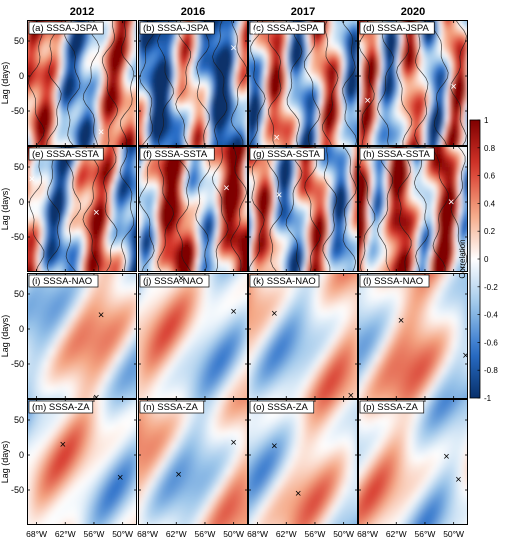 This screenshot has height=550, width=506. What do you see at coordinates (279, 196) in the screenshot?
I see `marker-g-0: ×` at bounding box center [279, 196].